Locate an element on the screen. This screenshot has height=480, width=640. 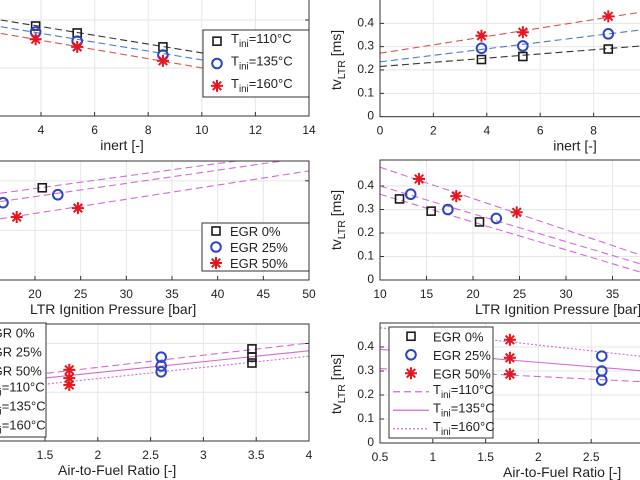
plot-area is located at coordinates (510, 220).